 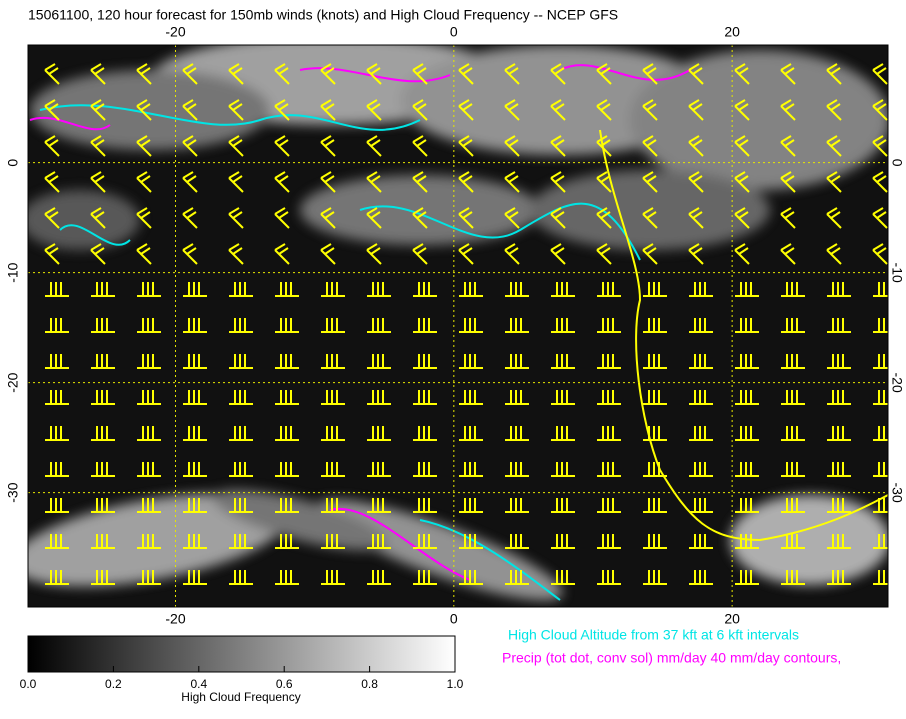 What do you see at coordinates (28, 684) in the screenshot?
I see `colorbar-tick-label: 0.0` at bounding box center [28, 684].